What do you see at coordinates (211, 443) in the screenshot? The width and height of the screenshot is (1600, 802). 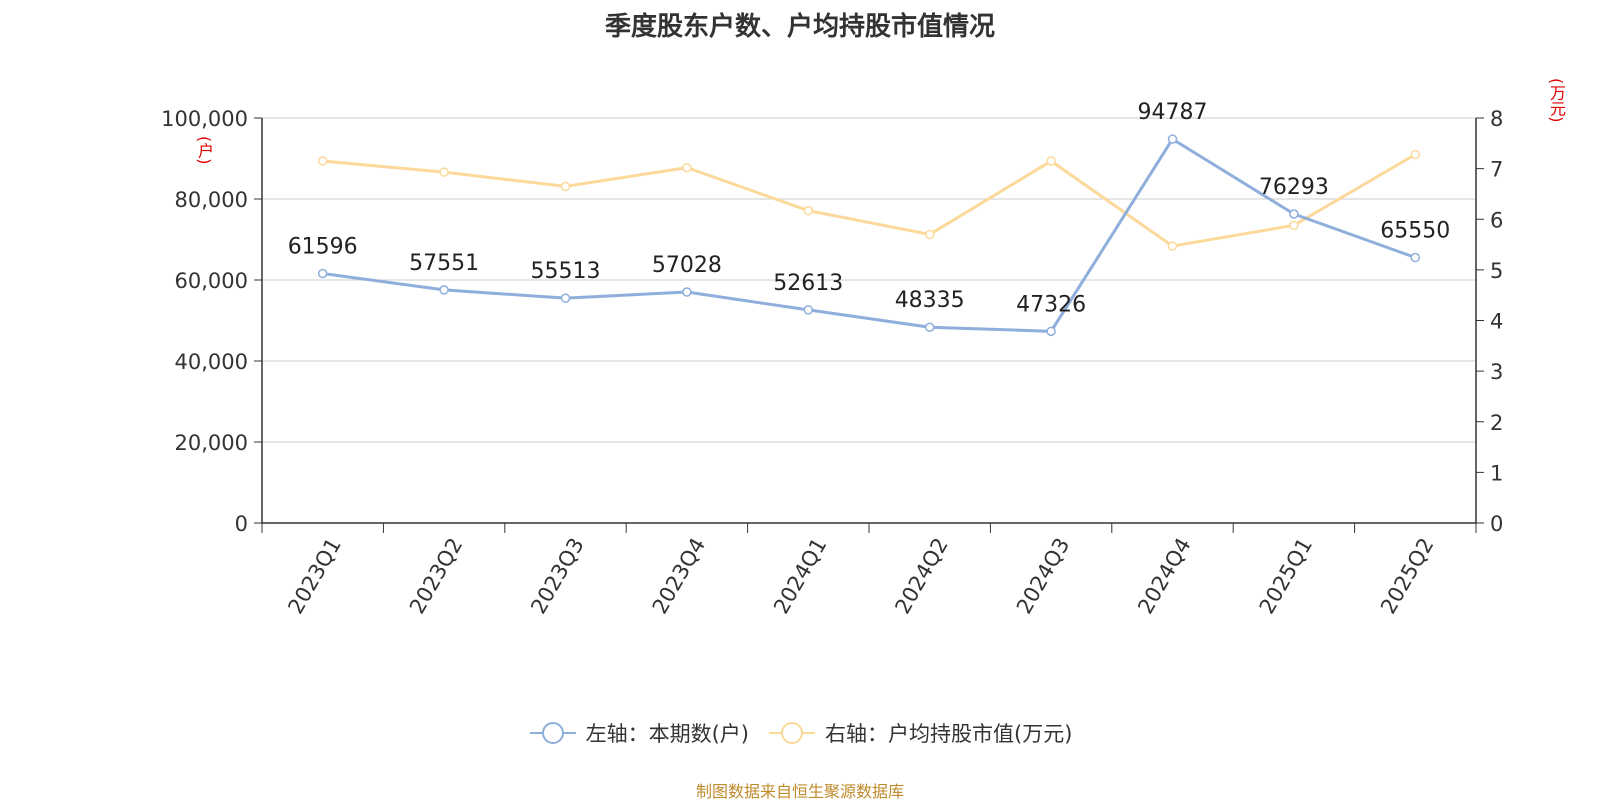 I see `left-axis-tick-label: 20,000` at bounding box center [211, 443].